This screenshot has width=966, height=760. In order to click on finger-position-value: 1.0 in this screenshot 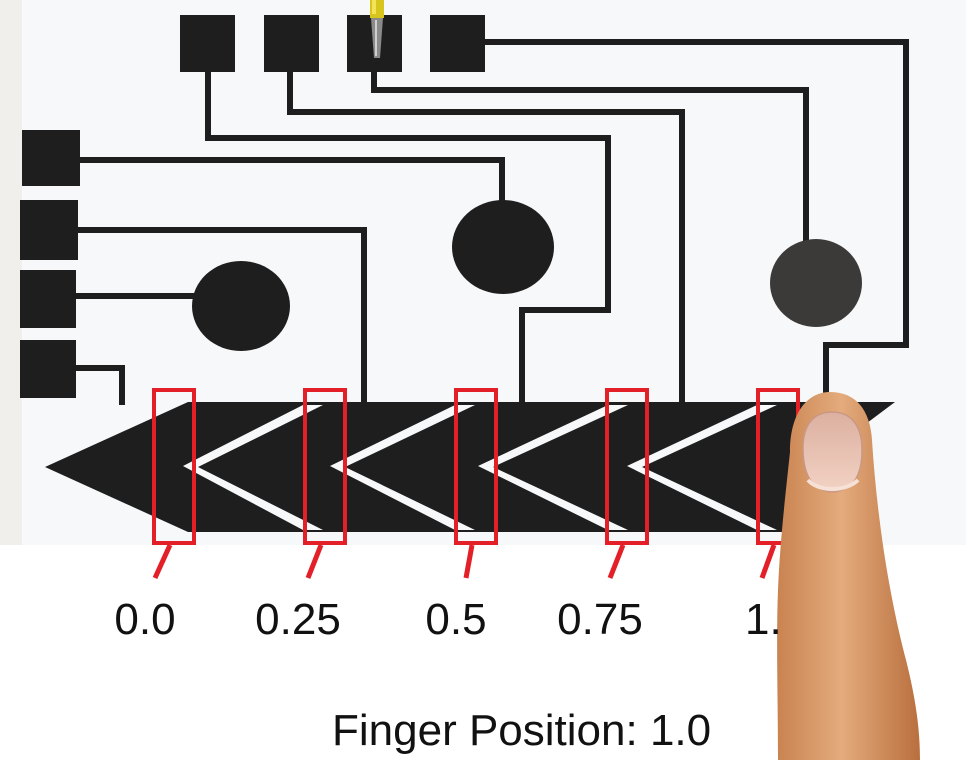, I will do `click(680, 730)`.